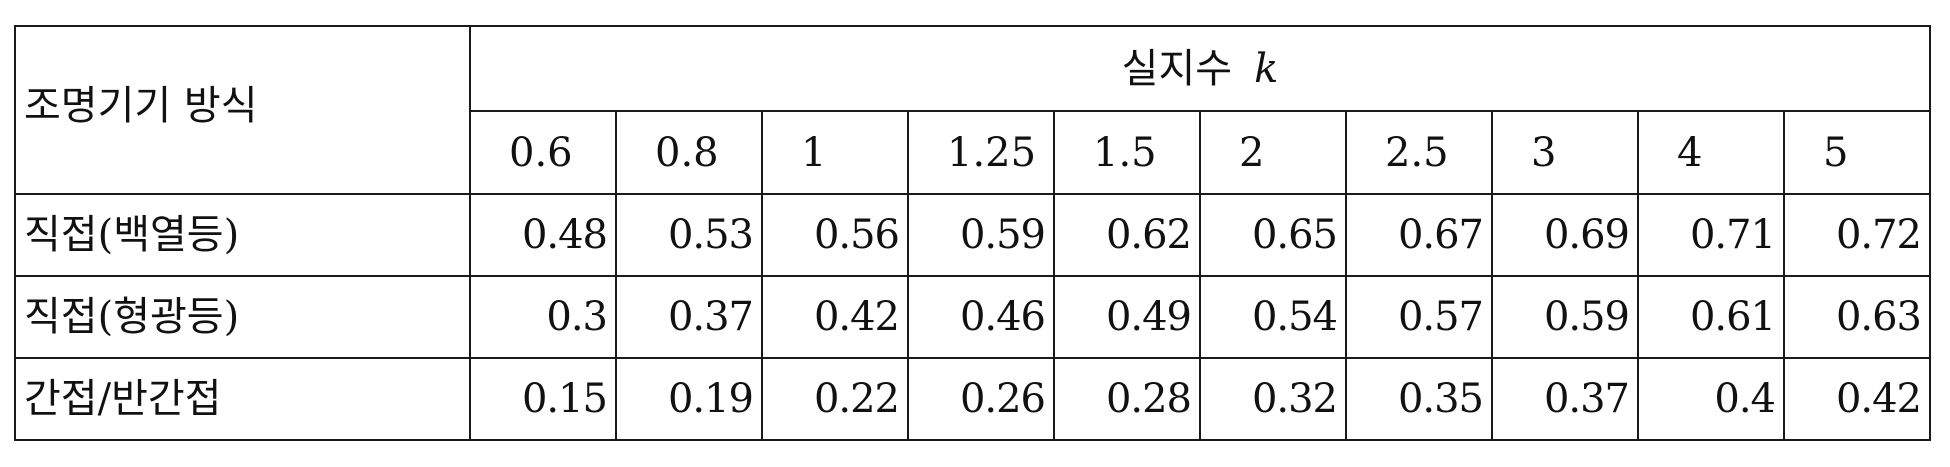  I want to click on k-value-header: 5, so click(1857, 152).